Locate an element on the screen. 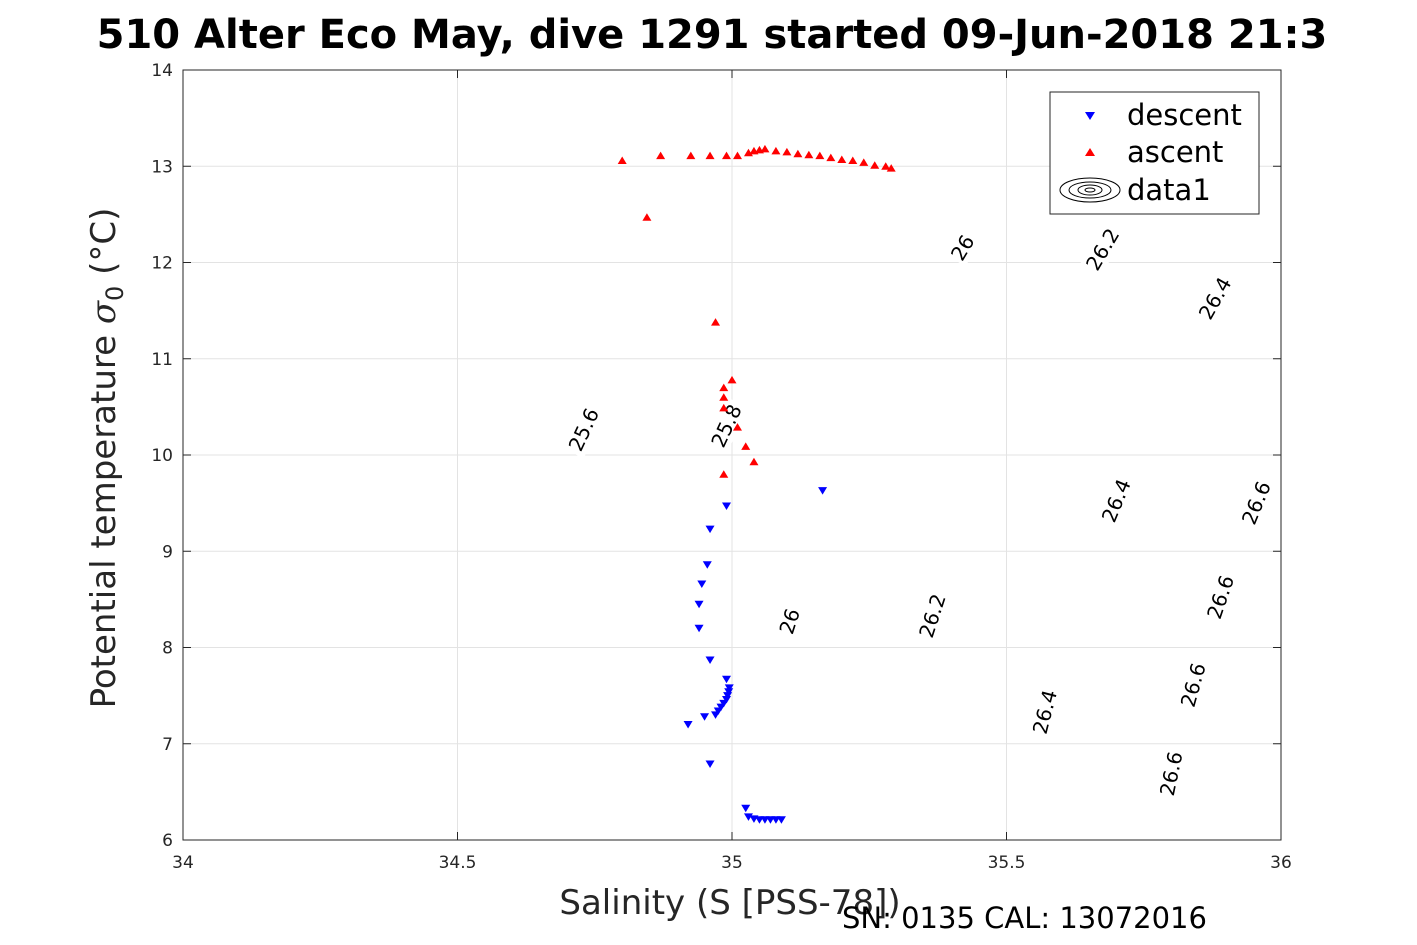 Image resolution: width=1417 pixels, height=945 pixels. contour-label-group: 26 is located at coordinates (789, 621).